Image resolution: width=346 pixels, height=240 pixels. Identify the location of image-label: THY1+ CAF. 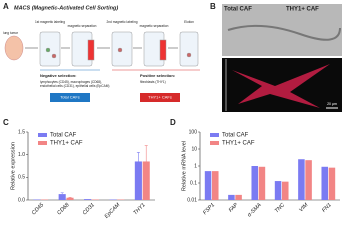
(302, 10).